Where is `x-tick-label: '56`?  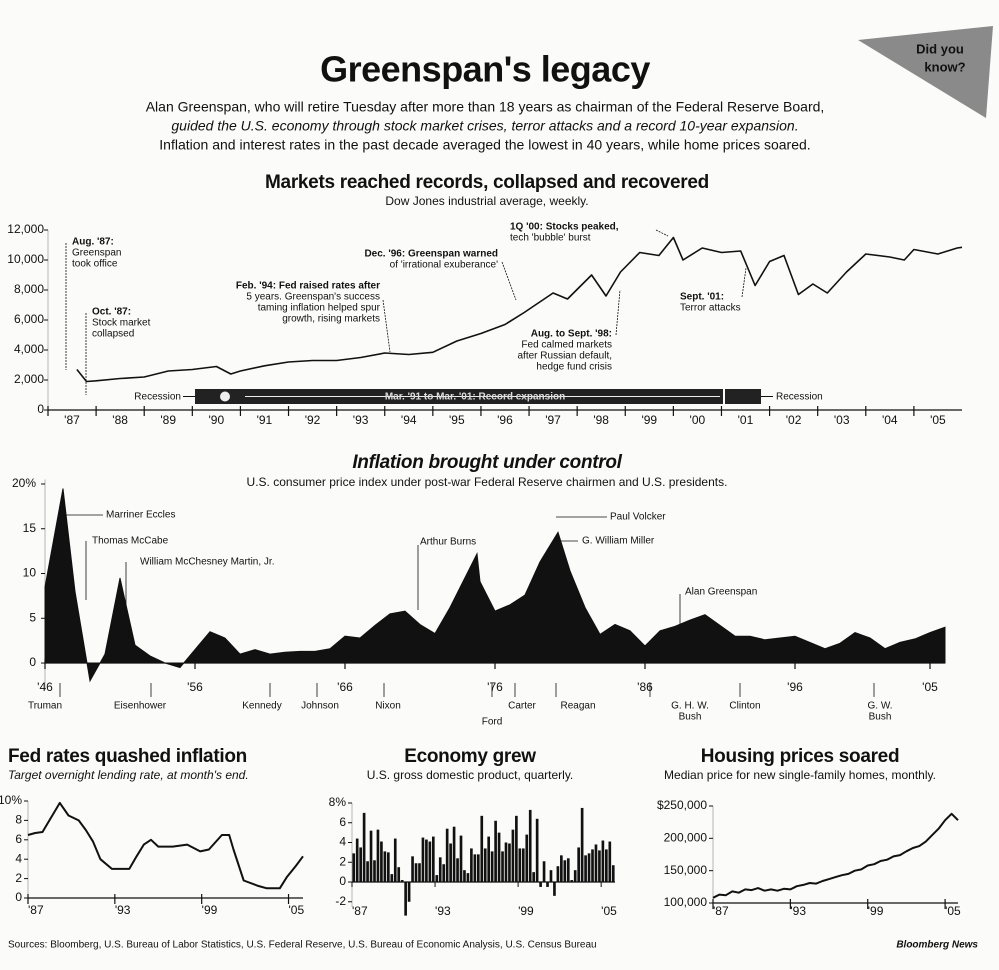
x-tick-label: '56 is located at coordinates (195, 687).